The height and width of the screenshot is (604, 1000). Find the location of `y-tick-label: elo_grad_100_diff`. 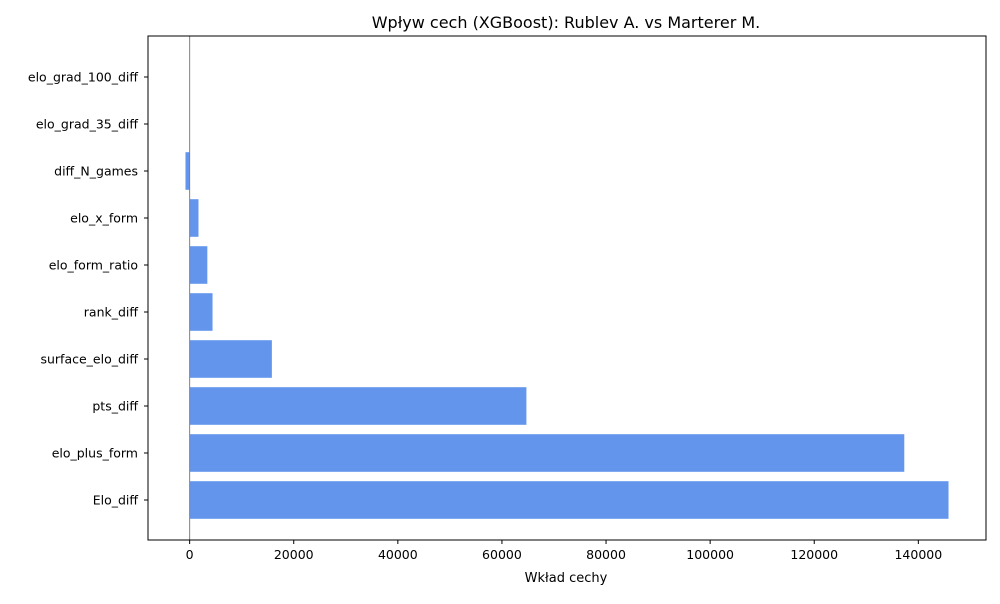

y-tick-label: elo_grad_100_diff is located at coordinates (83, 77).